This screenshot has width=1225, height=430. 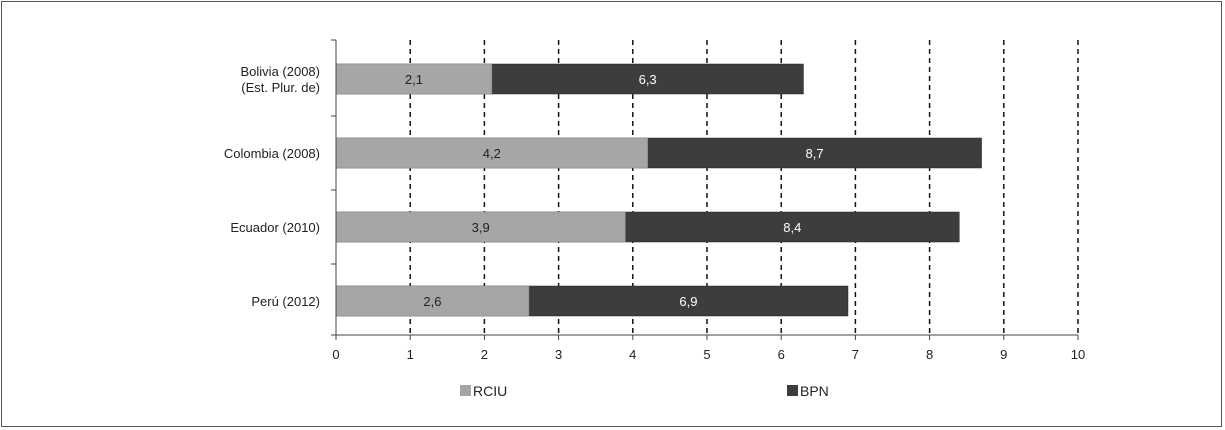 What do you see at coordinates (781, 354) in the screenshot?
I see `x-tick-label: 6` at bounding box center [781, 354].